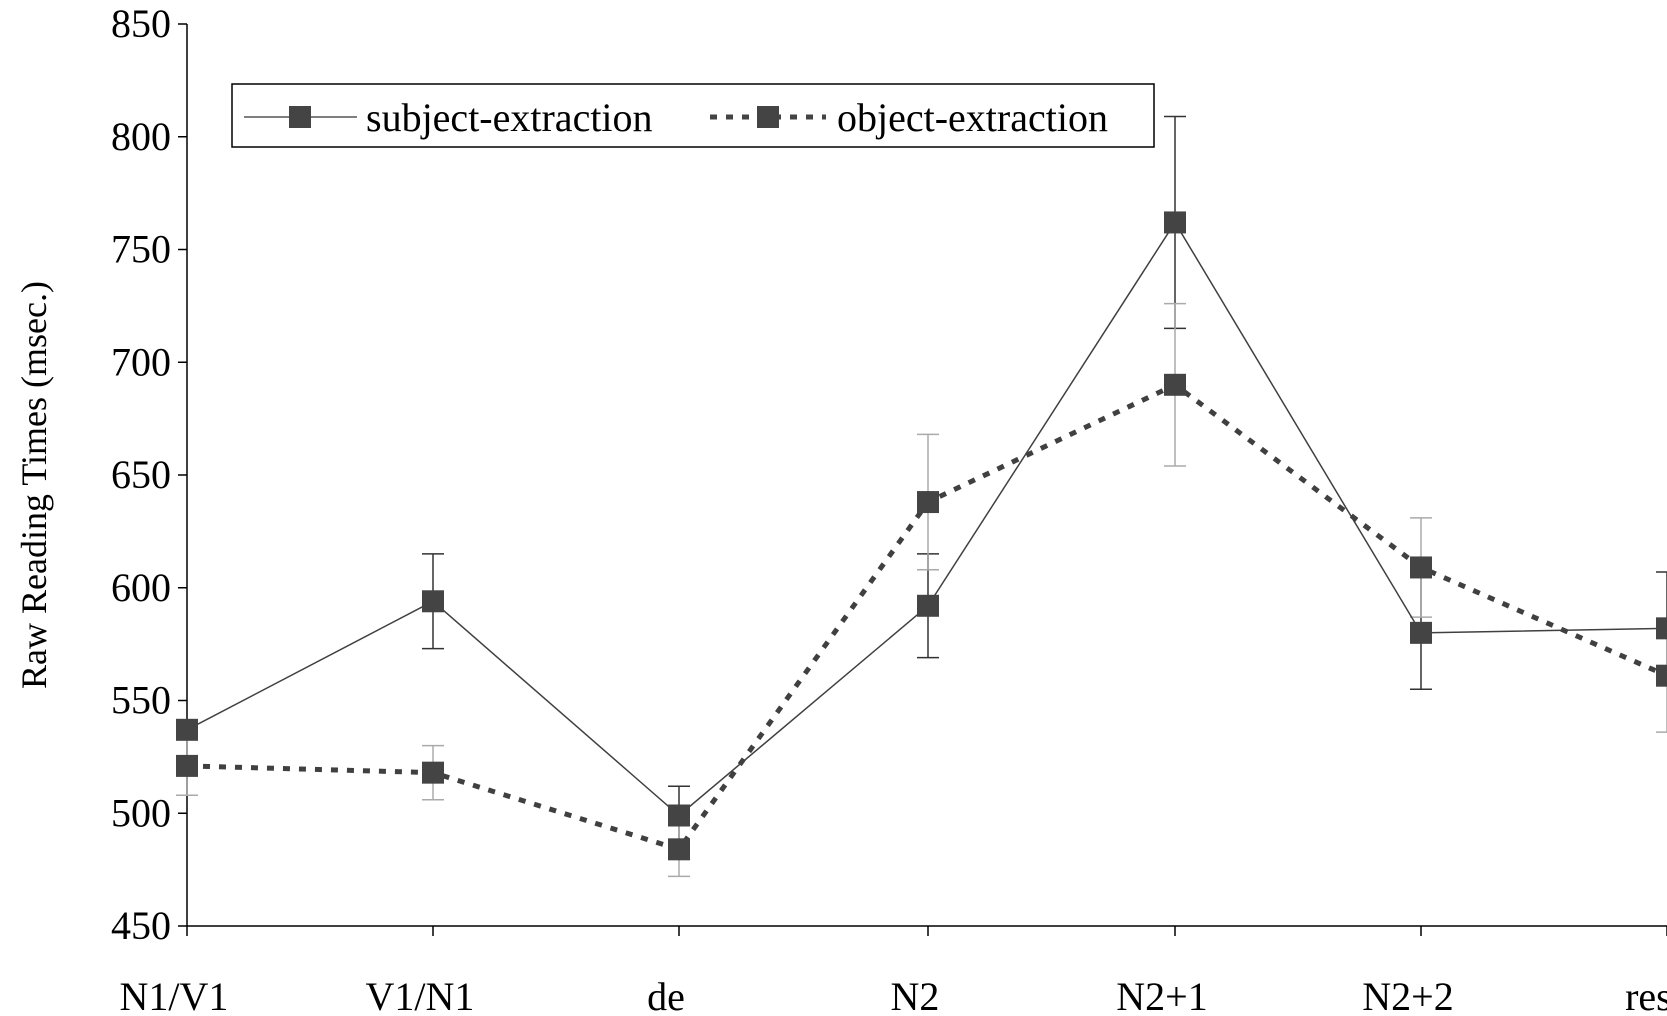 The height and width of the screenshot is (1016, 1667). I want to click on legend-marker-object, so click(768, 117).